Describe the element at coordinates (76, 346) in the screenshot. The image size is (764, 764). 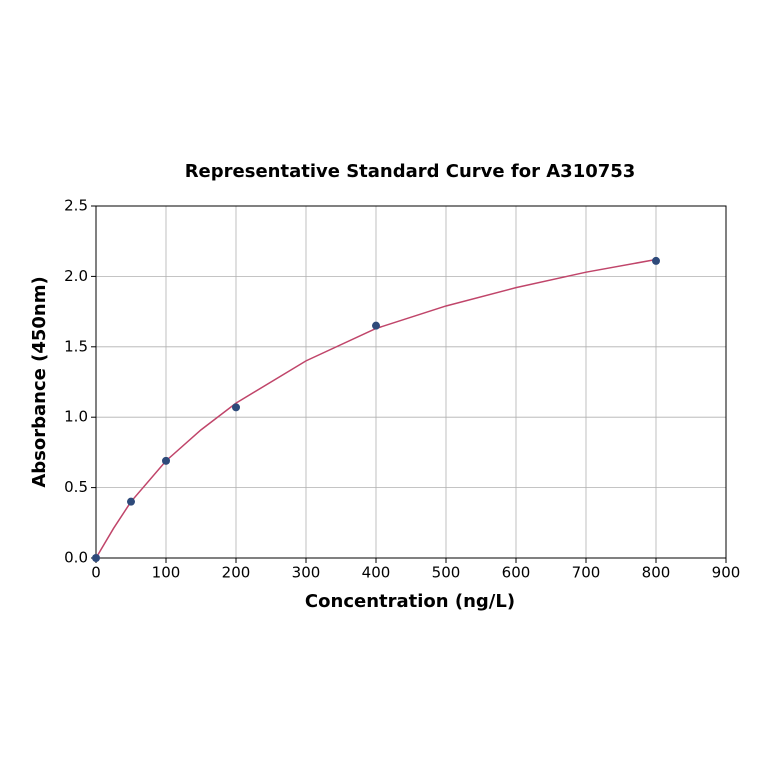
I see `y-tick-label: 1.5` at that location.